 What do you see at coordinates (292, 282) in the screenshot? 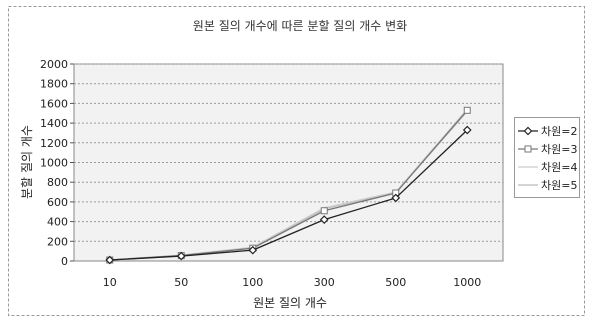
I see `x-tick-labels: 10 50 100 300 500 1000` at bounding box center [292, 282].